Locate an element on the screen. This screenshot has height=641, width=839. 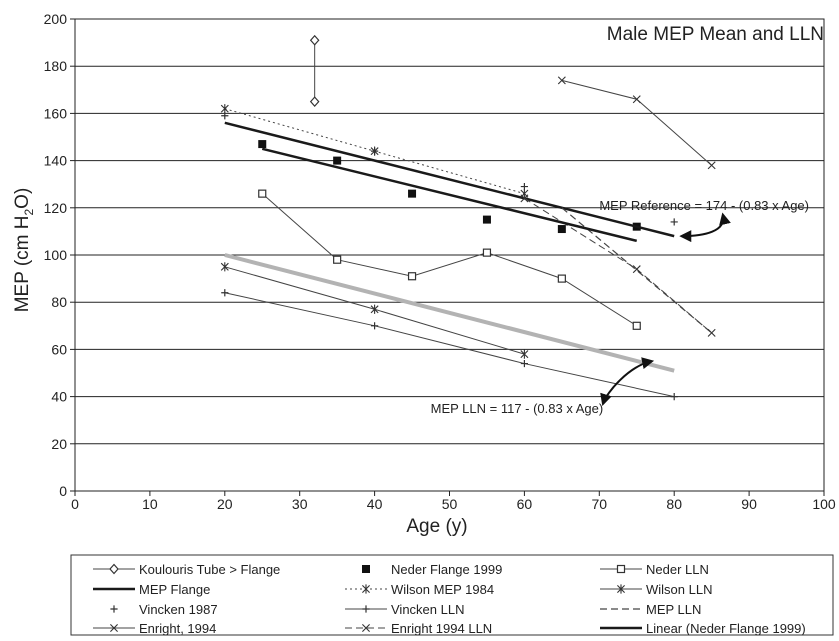
legend-item: MEP Flange is located at coordinates (151, 589).